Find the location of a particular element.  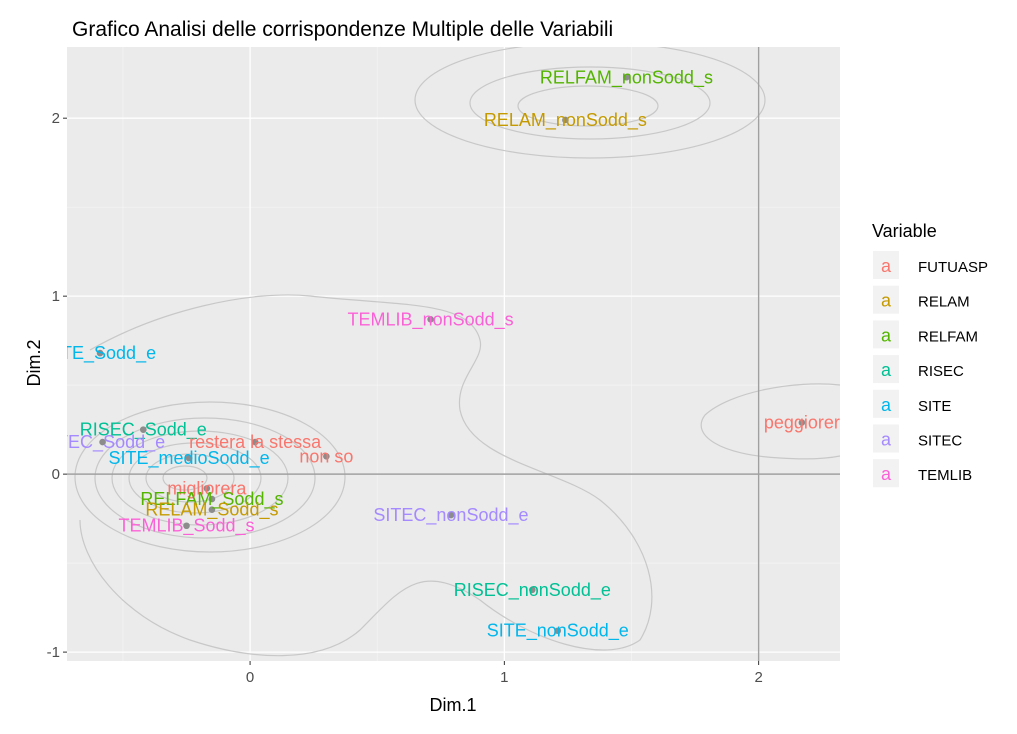

y-tick-label: 2 is located at coordinates (56, 118).